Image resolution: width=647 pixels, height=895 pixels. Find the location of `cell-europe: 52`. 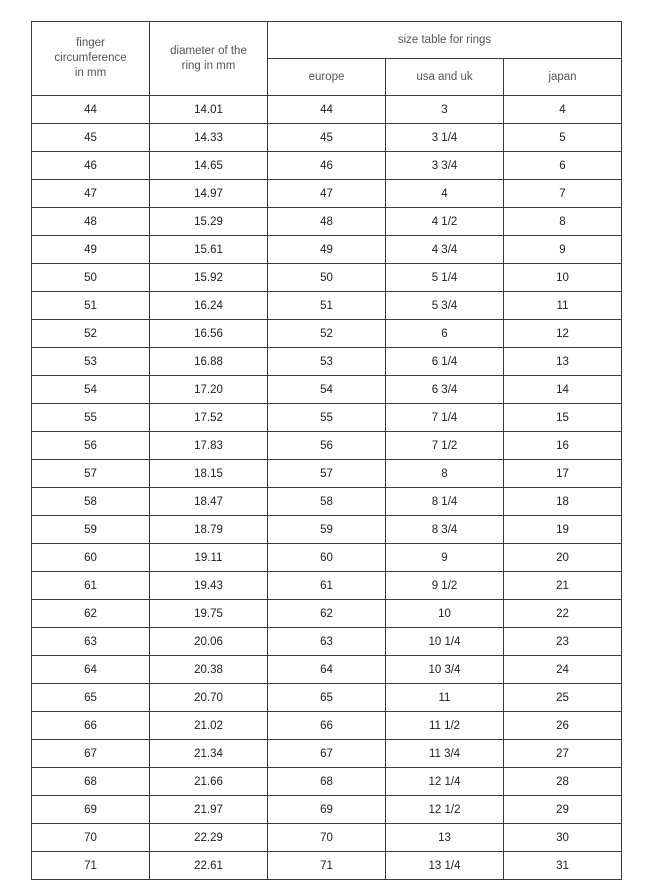

cell-europe: 52 is located at coordinates (326, 333).